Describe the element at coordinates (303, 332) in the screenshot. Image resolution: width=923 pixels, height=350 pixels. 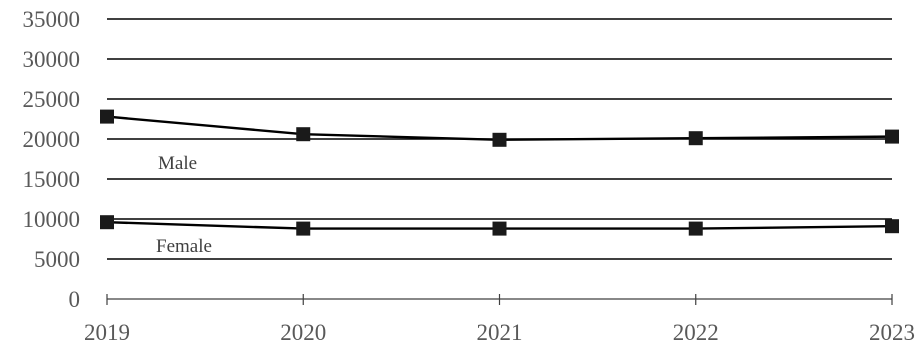
I see `x-tick-label-2020: 2020` at that location.